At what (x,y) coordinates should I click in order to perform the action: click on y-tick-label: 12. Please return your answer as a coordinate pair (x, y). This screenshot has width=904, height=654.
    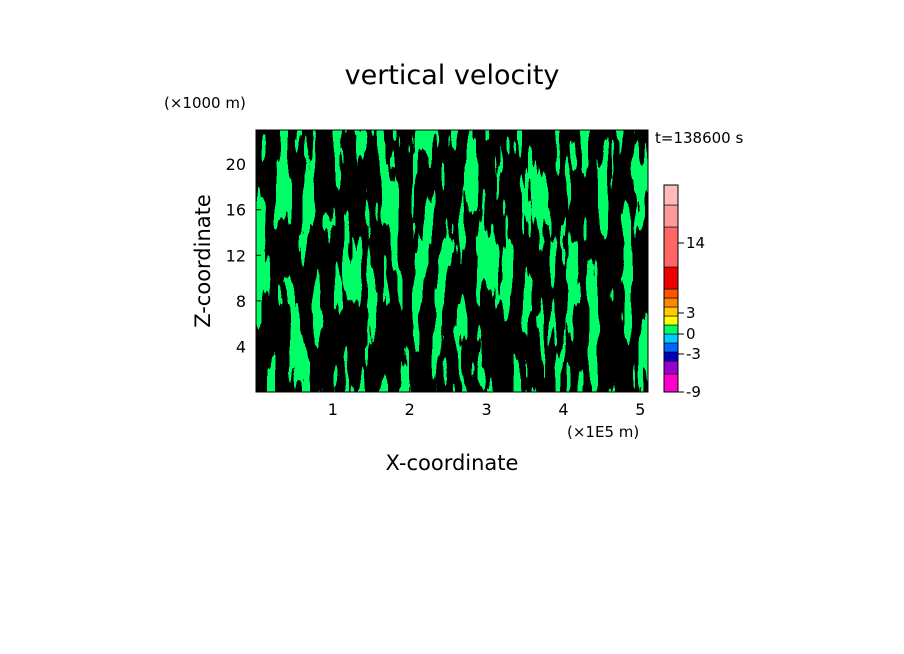
    Looking at the image, I should click on (236, 255).